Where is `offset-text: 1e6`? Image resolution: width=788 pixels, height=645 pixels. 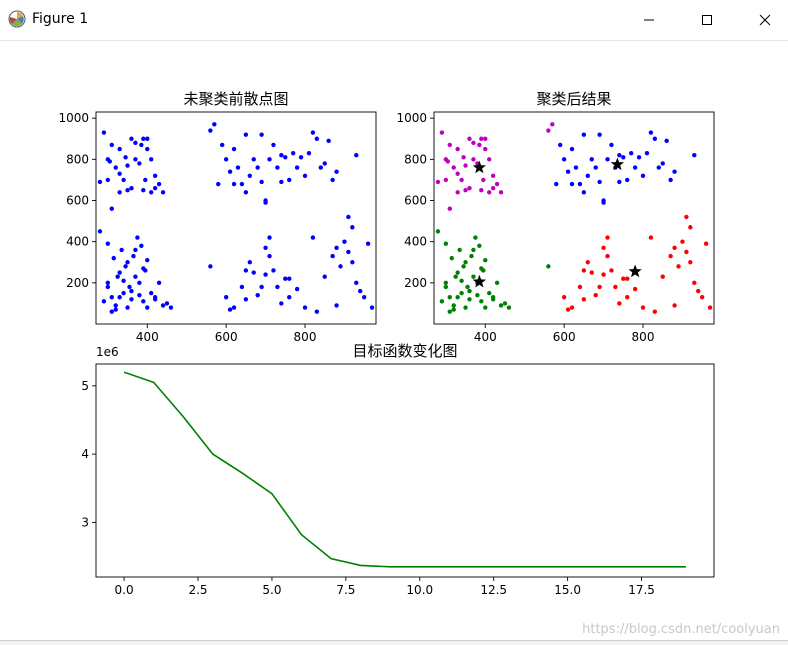 offset-text: 1e6 is located at coordinates (107, 352).